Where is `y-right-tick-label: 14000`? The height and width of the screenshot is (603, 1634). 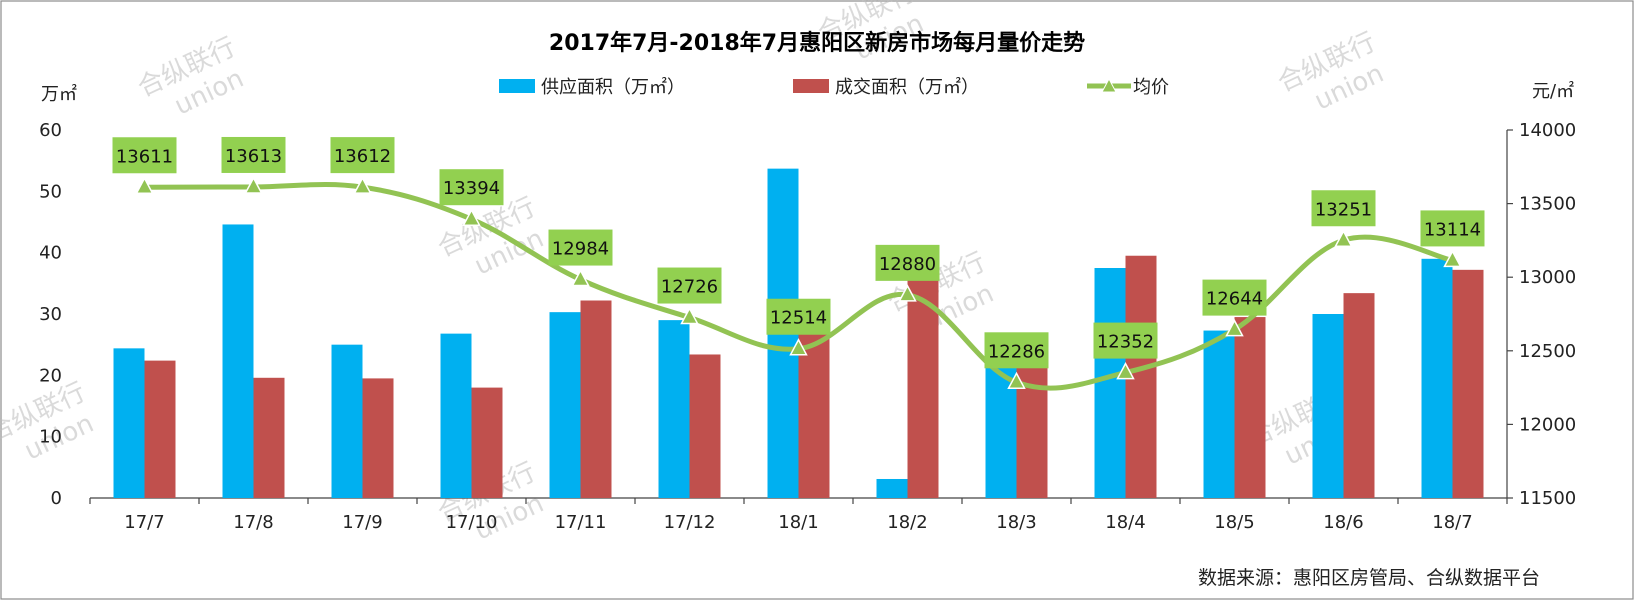
y-right-tick-label: 14000 is located at coordinates (1547, 130).